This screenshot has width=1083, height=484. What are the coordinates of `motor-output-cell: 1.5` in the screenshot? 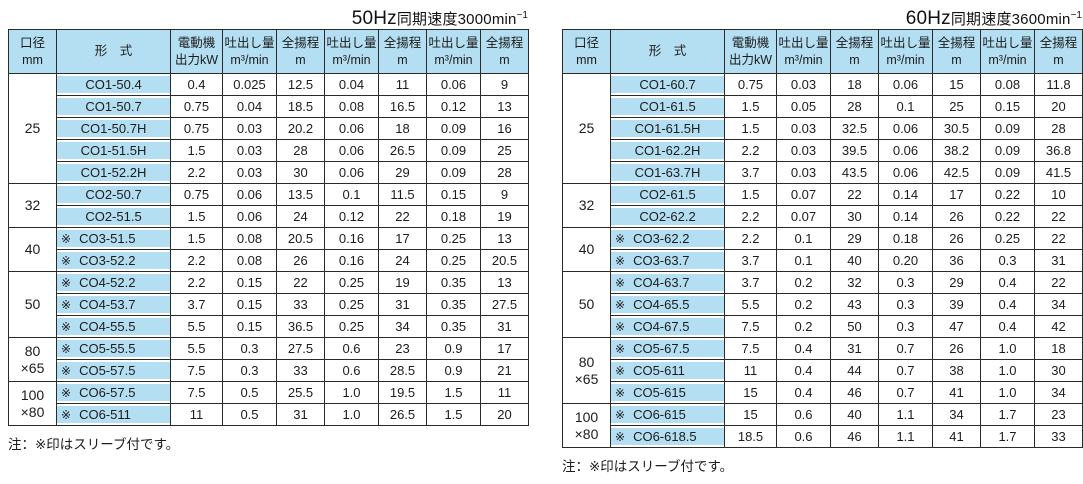 It's located at (196, 216).